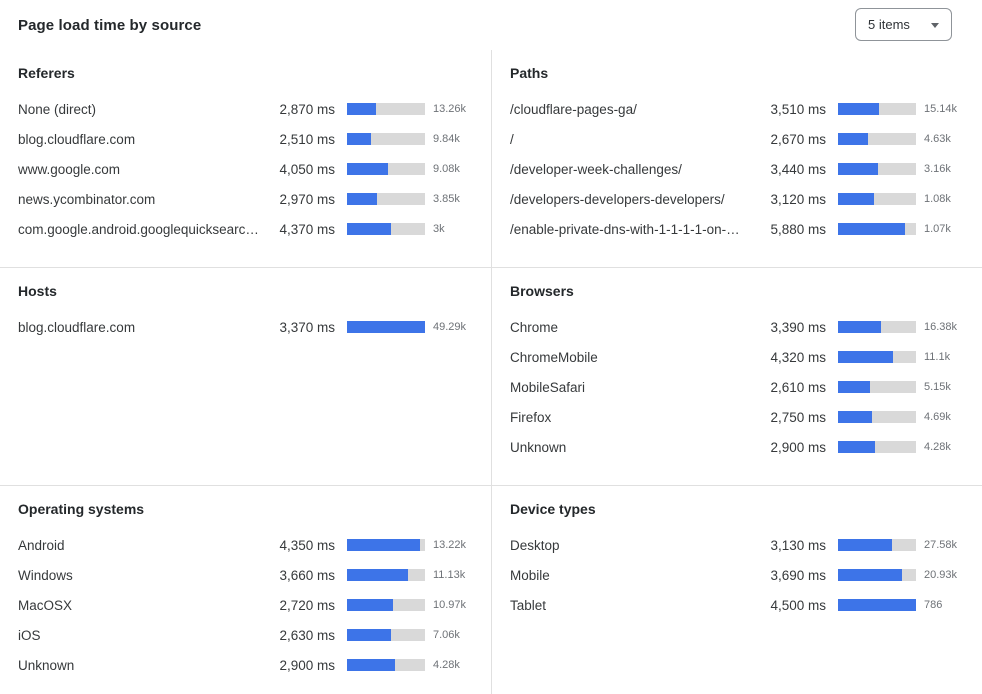 The height and width of the screenshot is (694, 982). What do you see at coordinates (307, 327) in the screenshot?
I see `row-load-time: 3,370 ms` at bounding box center [307, 327].